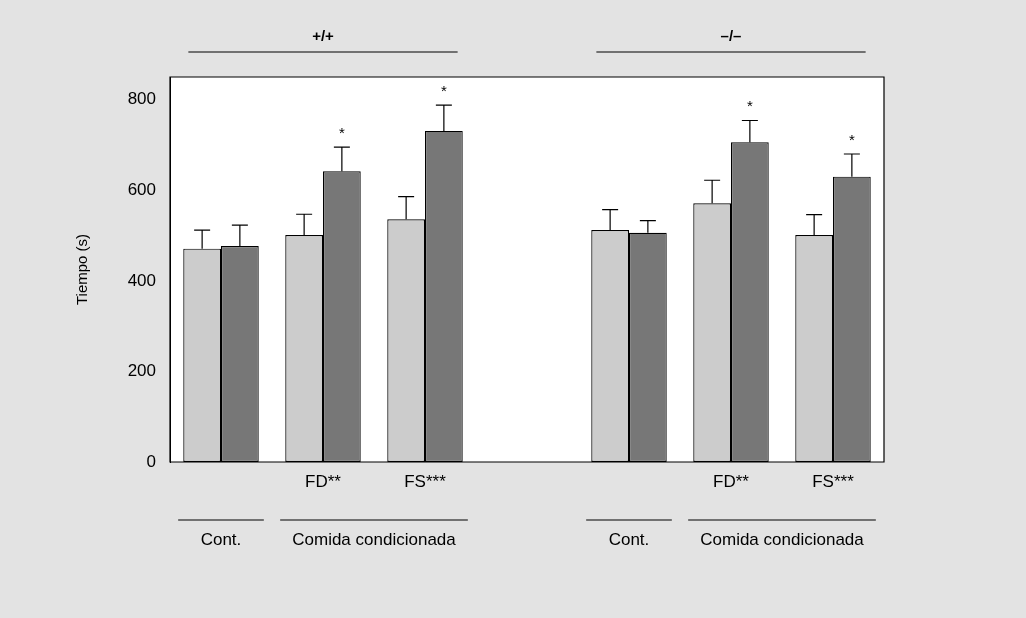 This screenshot has width=1026, height=618. I want to click on y-tick-label: 400, so click(141, 280).